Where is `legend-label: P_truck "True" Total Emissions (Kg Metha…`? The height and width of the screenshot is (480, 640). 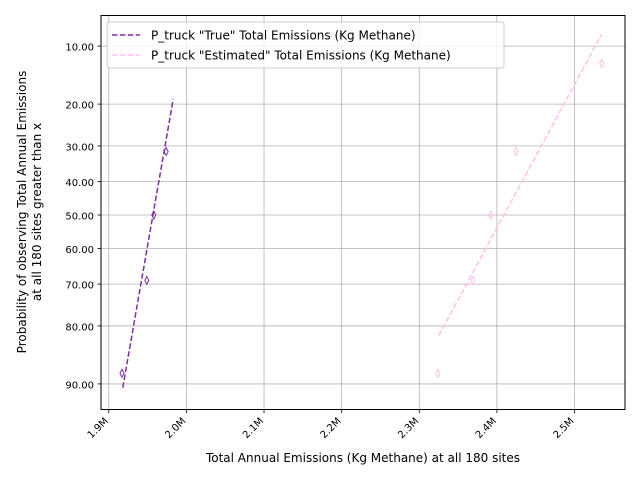
legend-label: P_truck "True" Total Emissions (Kg Metha… is located at coordinates (283, 36).